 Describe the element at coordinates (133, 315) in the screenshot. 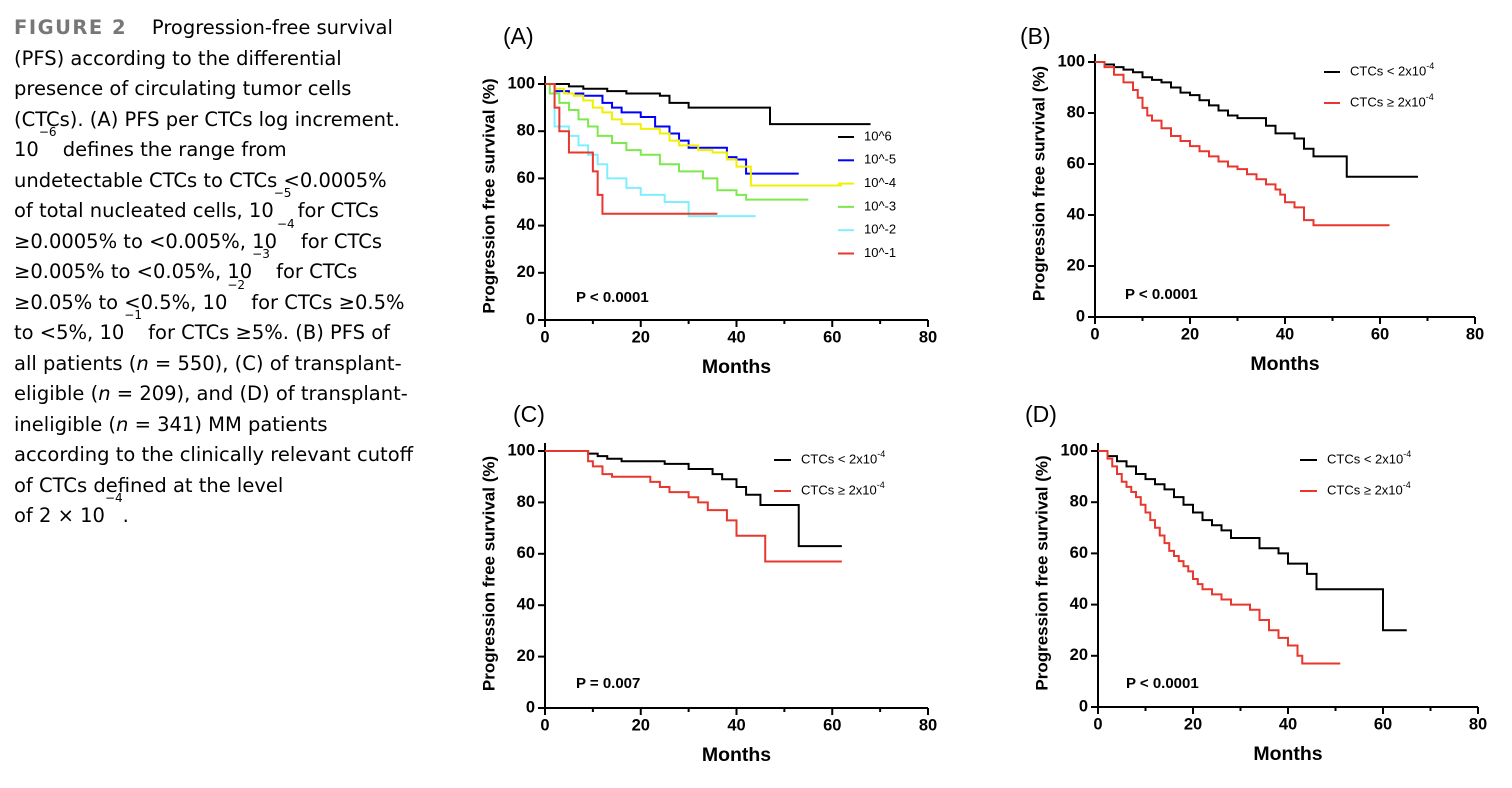

I see `caption-superscript: −1` at that location.